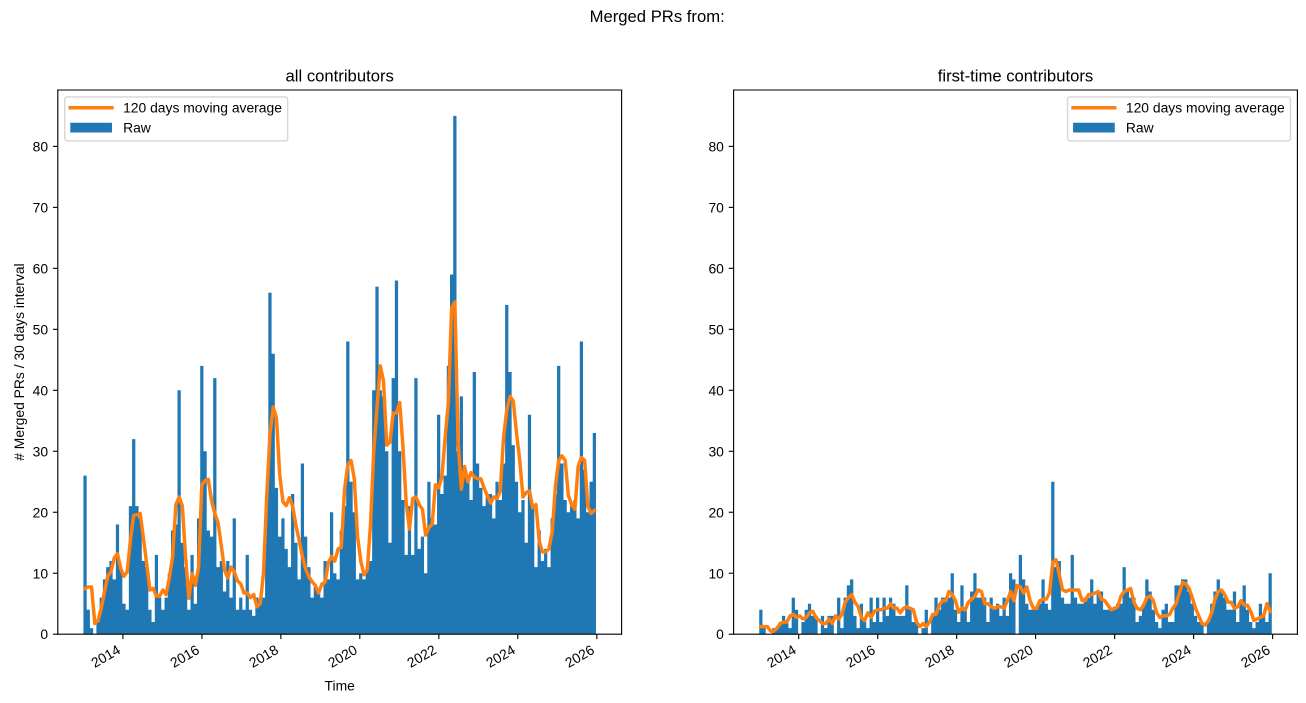 This screenshot has width=1306, height=703. What do you see at coordinates (1016, 76) in the screenshot?
I see `svg-text: first-time contributors` at bounding box center [1016, 76].